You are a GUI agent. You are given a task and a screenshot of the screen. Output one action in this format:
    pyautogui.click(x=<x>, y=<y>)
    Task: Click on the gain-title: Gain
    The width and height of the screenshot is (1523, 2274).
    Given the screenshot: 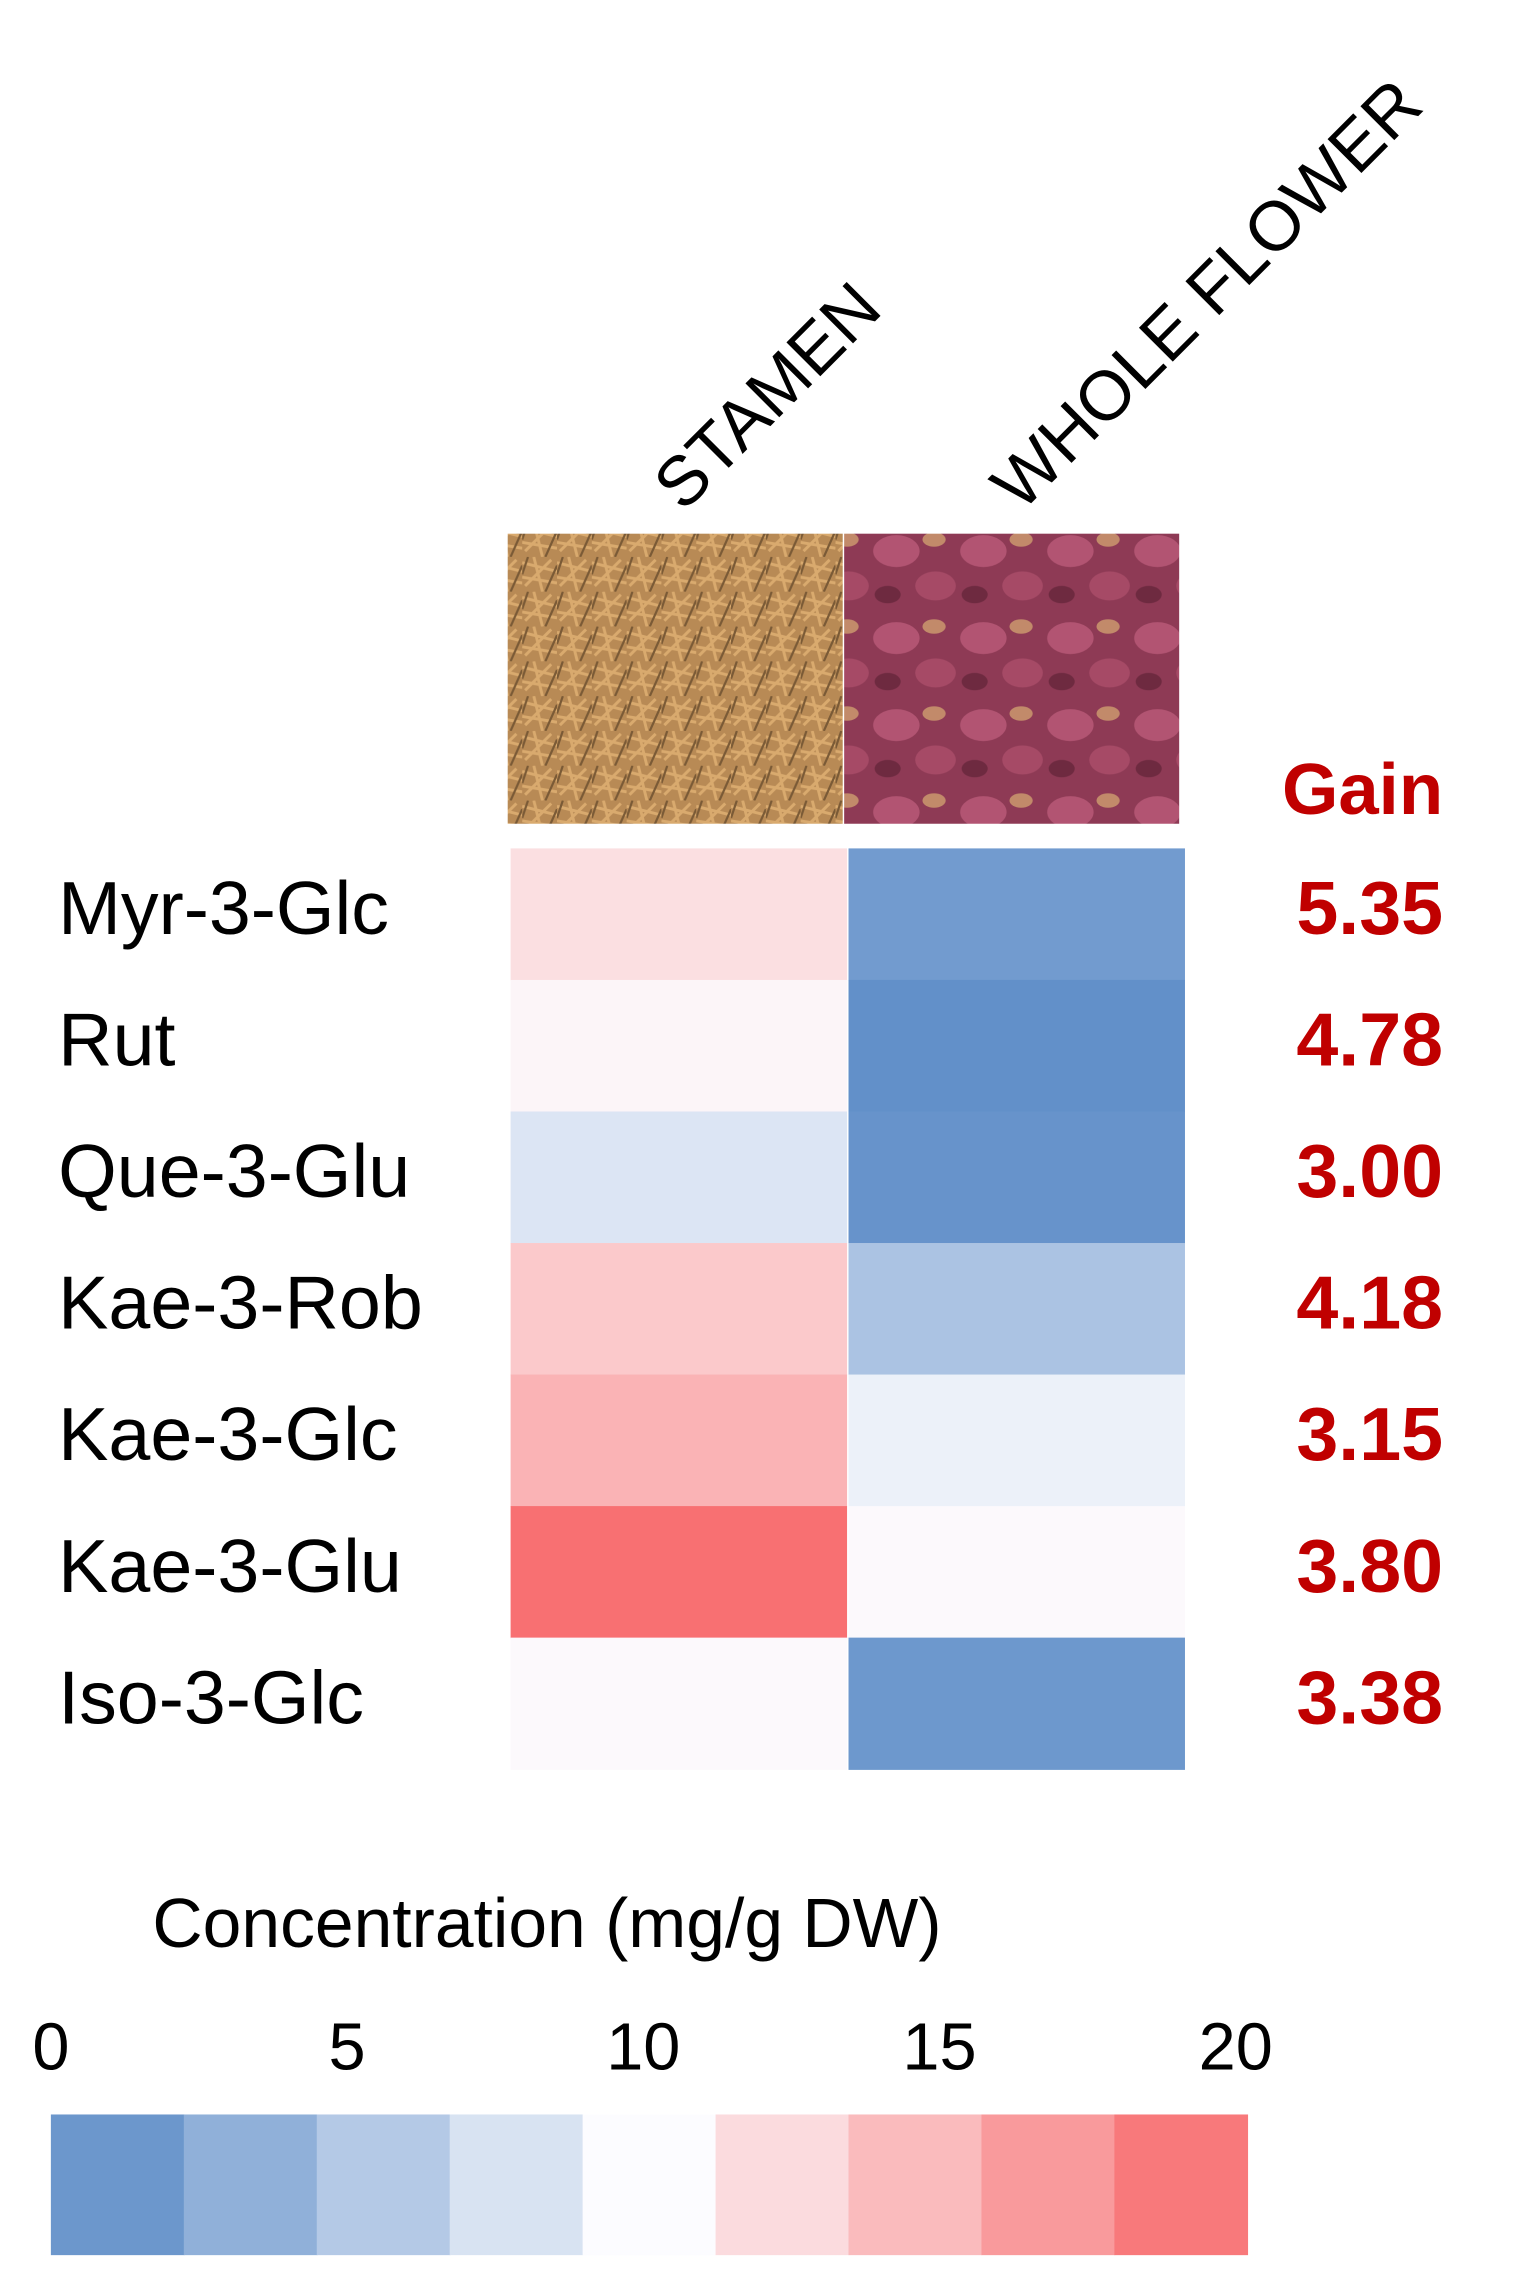 What is the action you would take?
    pyautogui.click(x=1362, y=789)
    